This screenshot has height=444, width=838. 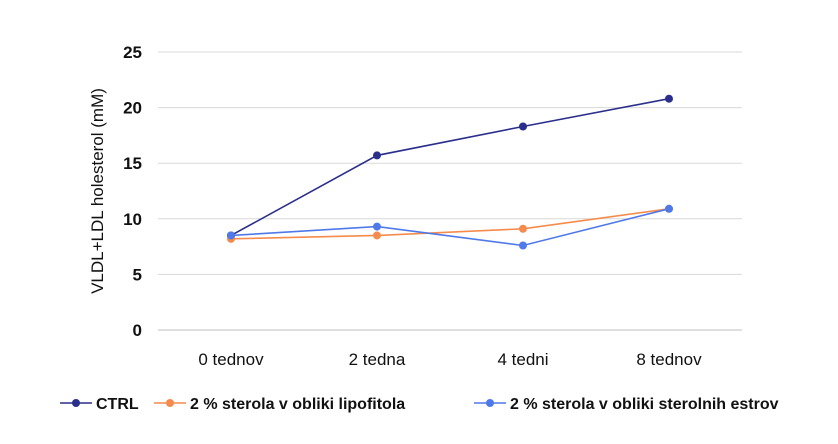 I want to click on x-axis-ticks: 0 tednov 2 tedna 4 tedni 8 tednov, so click(x=450, y=359).